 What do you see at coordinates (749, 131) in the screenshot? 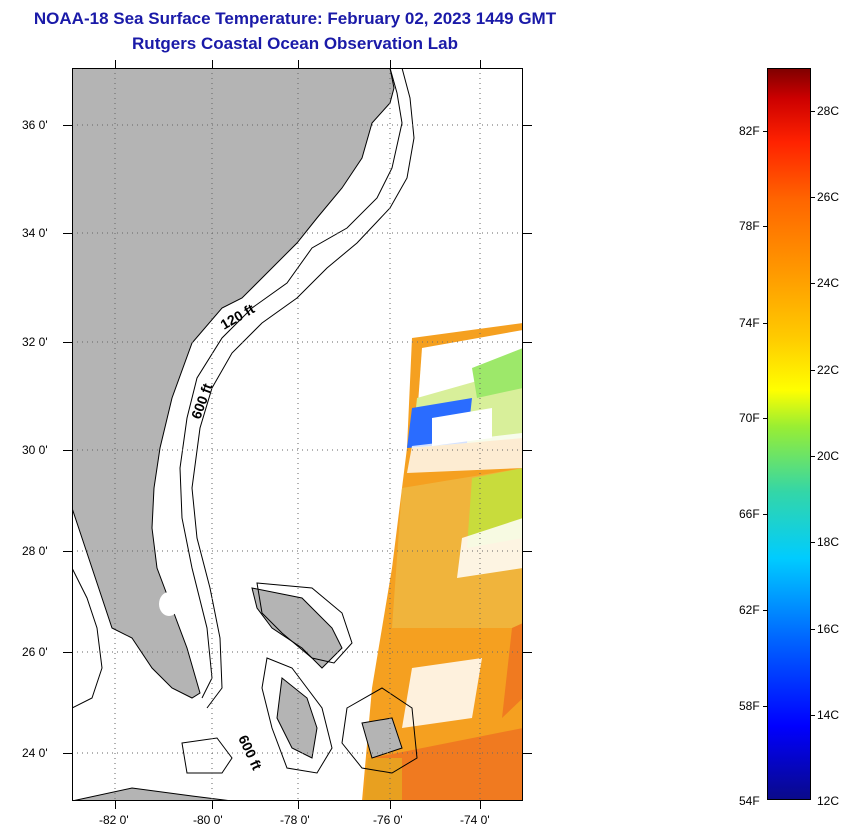
I see `colorbar-f-label: 82F` at bounding box center [749, 131].